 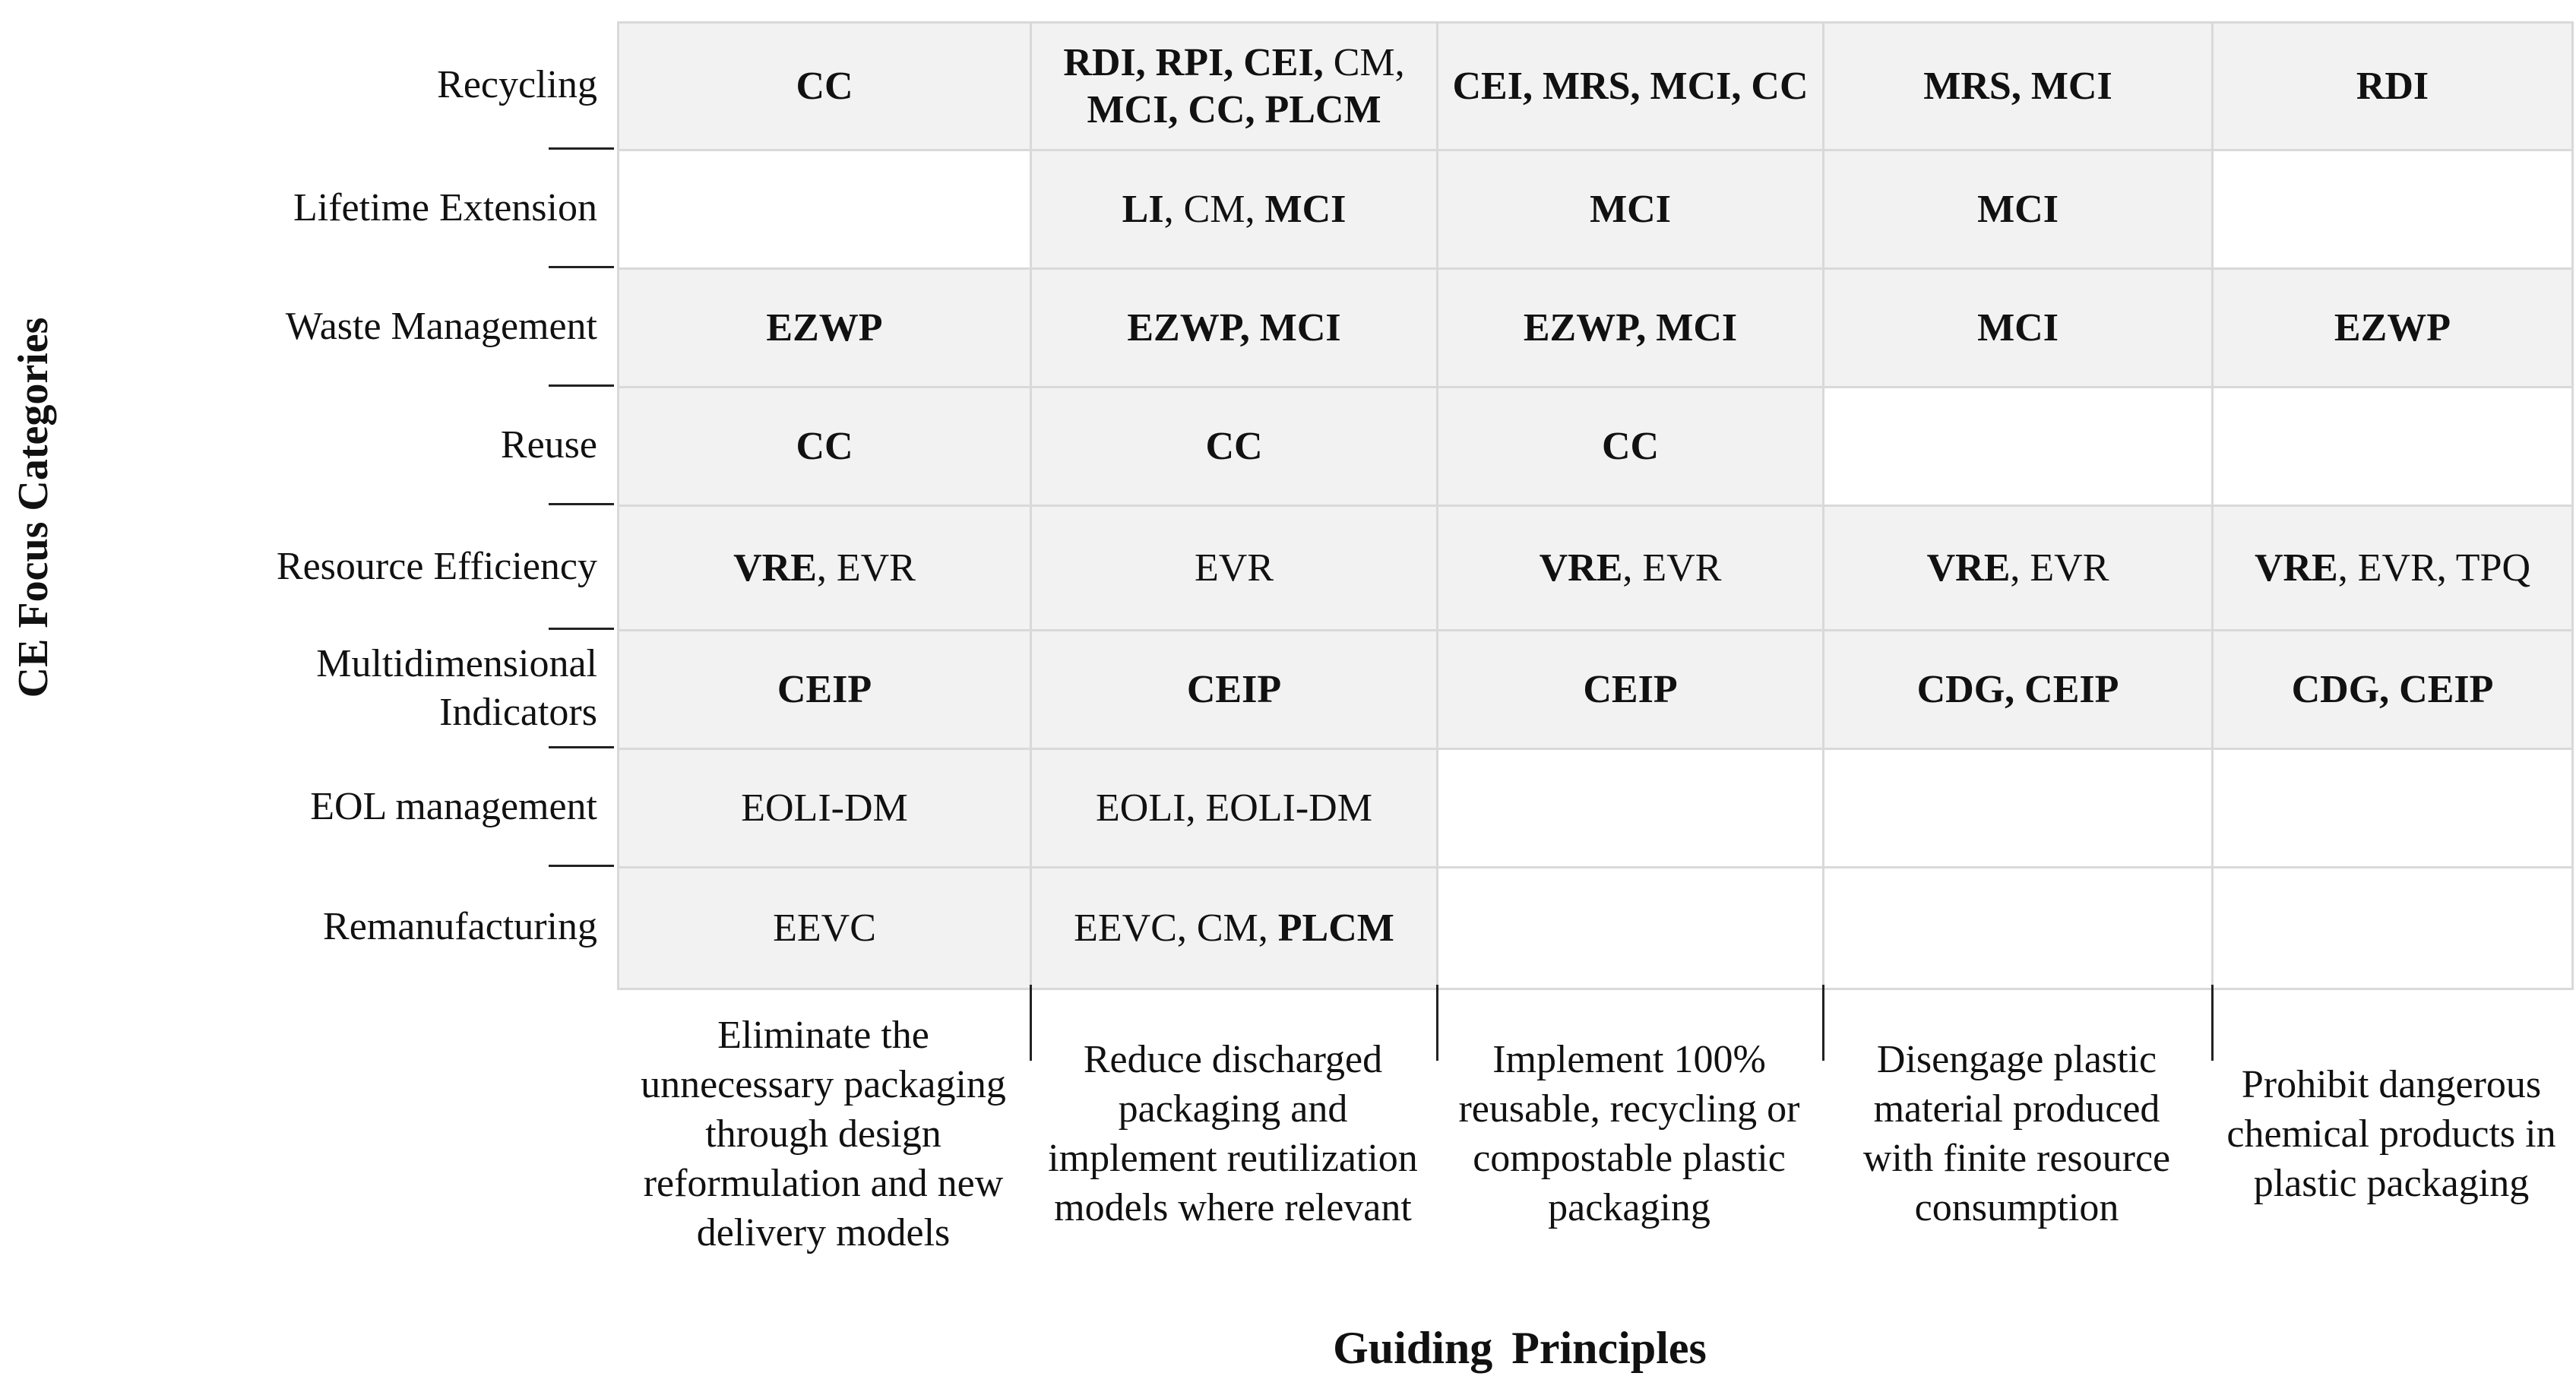 I want to click on cell-text: MRS, MCI, so click(x=2018, y=86).